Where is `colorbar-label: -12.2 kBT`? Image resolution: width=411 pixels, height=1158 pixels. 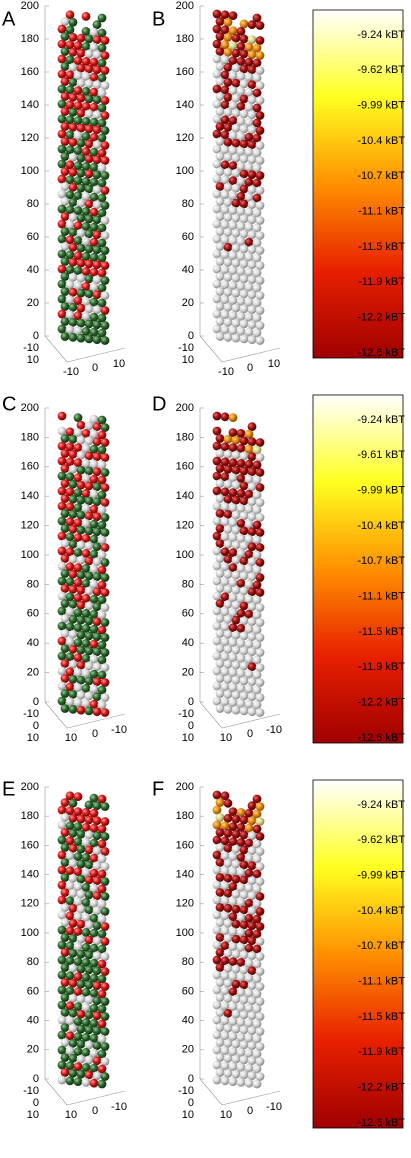
colorbar-label: -12.2 kBT is located at coordinates (381, 318).